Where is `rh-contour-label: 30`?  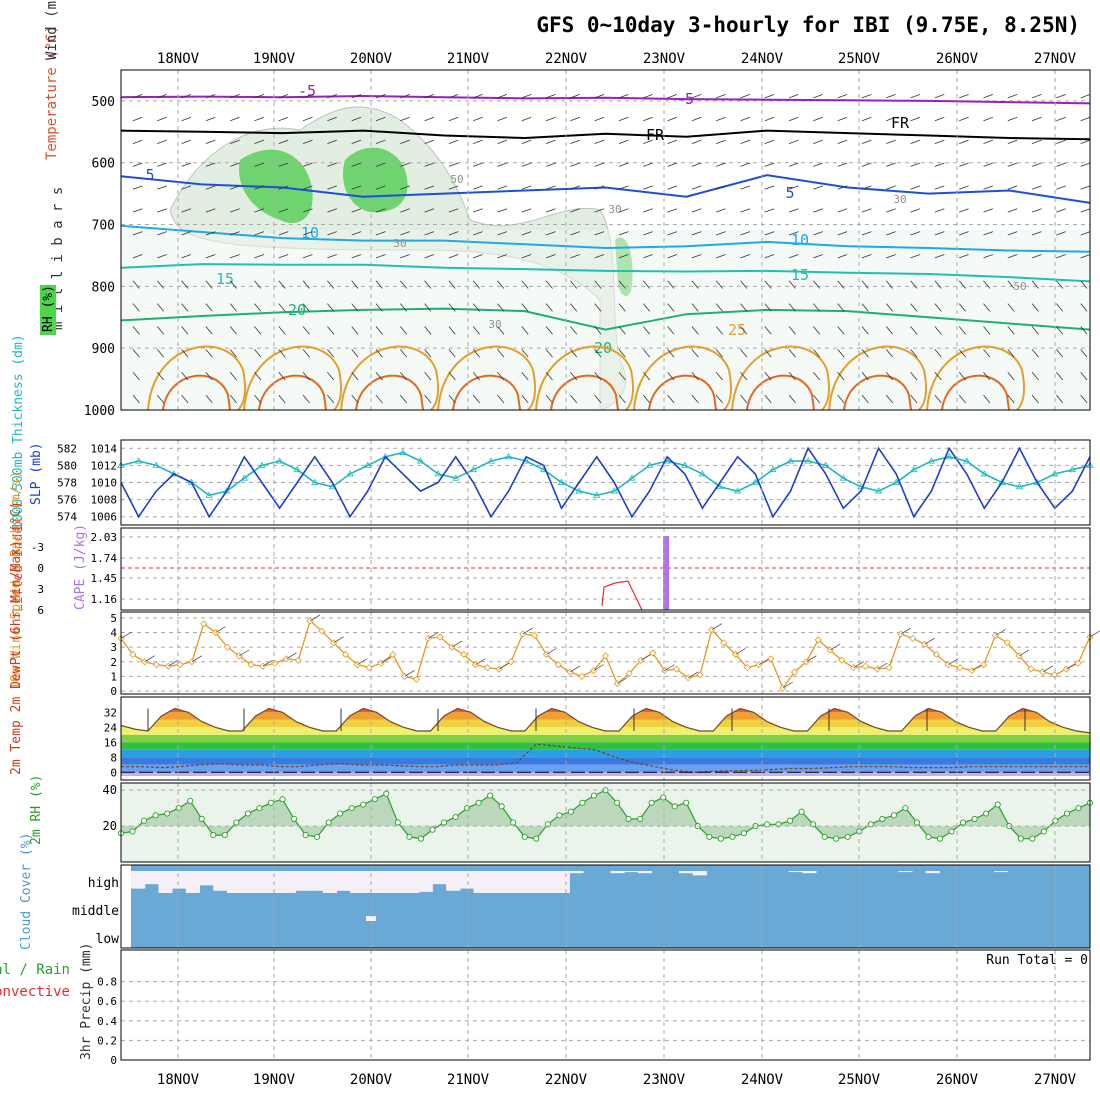 rh-contour-label: 30 is located at coordinates (399, 243).